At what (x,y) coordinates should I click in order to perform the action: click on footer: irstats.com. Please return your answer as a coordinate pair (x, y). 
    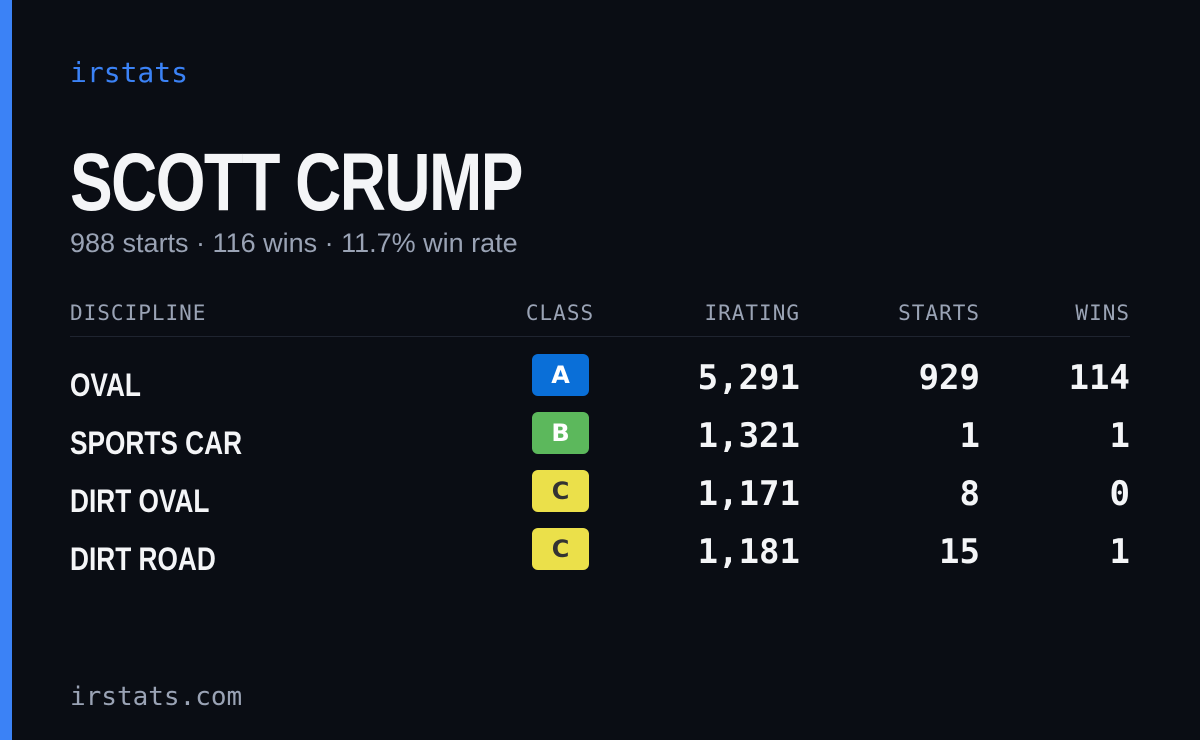
    Looking at the image, I should click on (156, 697).